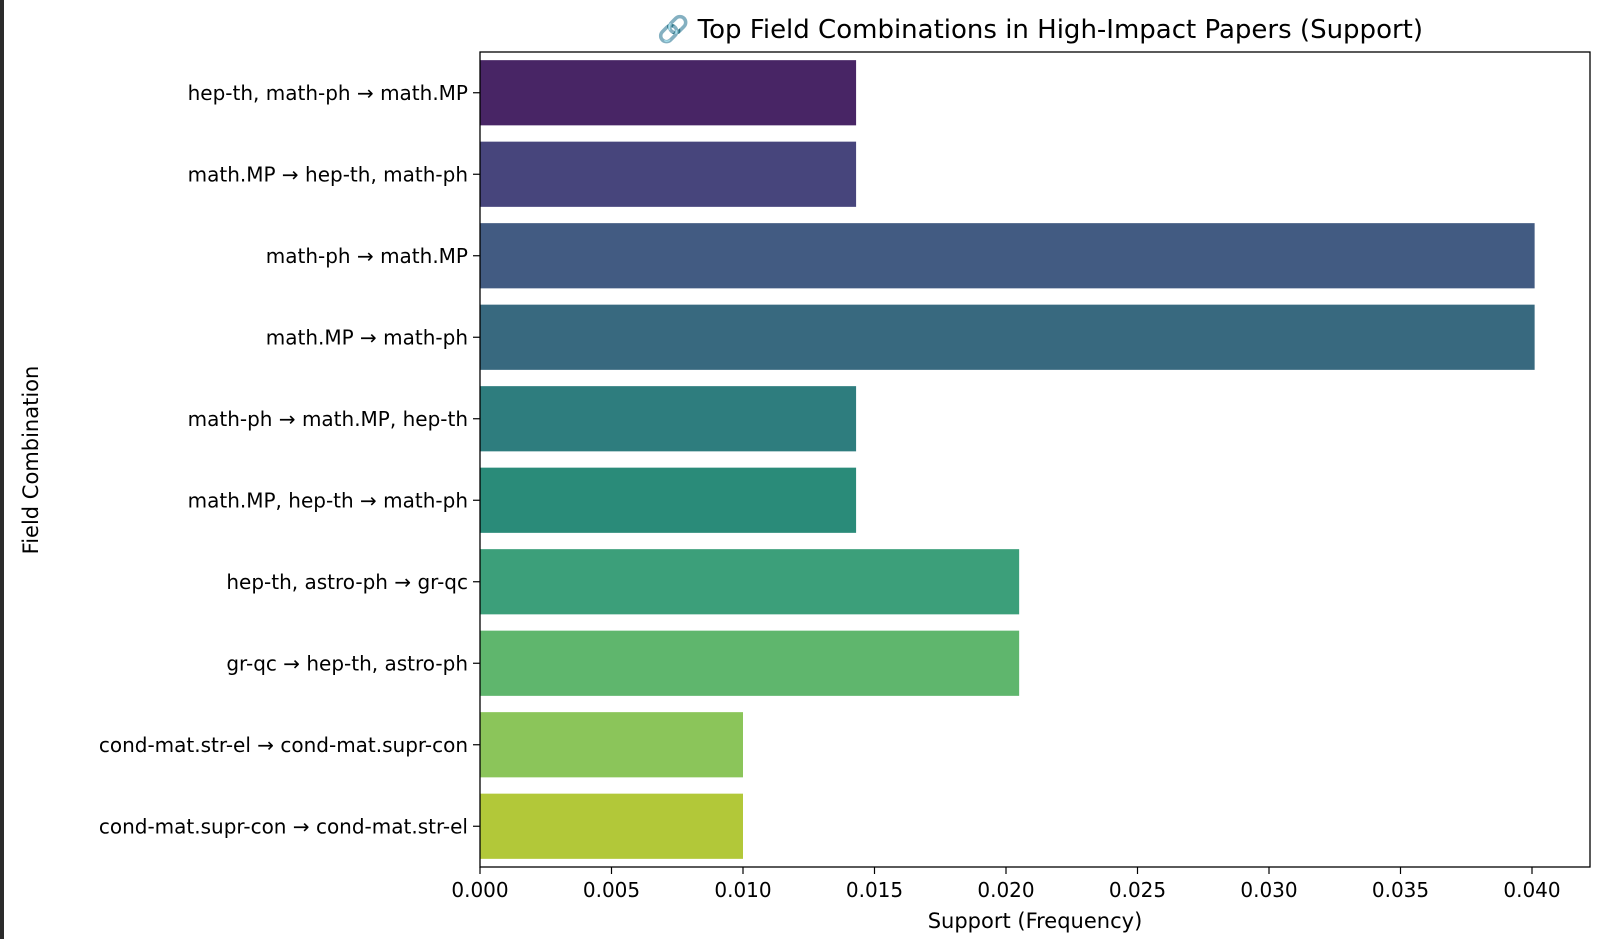 The width and height of the screenshot is (1600, 939). What do you see at coordinates (347, 663) in the screenshot?
I see `y-tick-label: gr-qc → hep-th, astro-ph` at bounding box center [347, 663].